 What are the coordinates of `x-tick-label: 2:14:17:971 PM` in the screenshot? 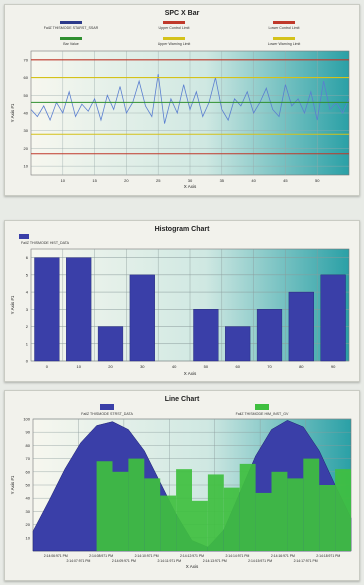 It's located at (306, 561).